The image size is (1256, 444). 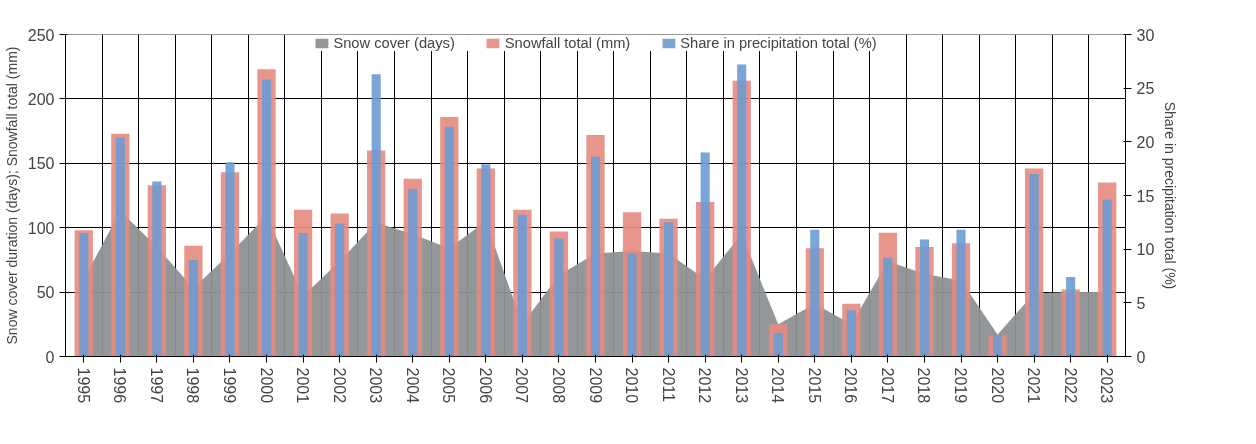 What do you see at coordinates (45, 293) in the screenshot?
I see `y-tick-label: 50` at bounding box center [45, 293].